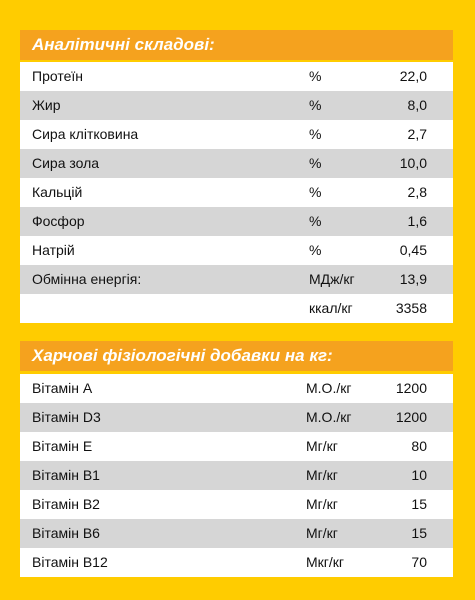  What do you see at coordinates (419, 446) in the screenshot?
I see `row-value: 80` at bounding box center [419, 446].